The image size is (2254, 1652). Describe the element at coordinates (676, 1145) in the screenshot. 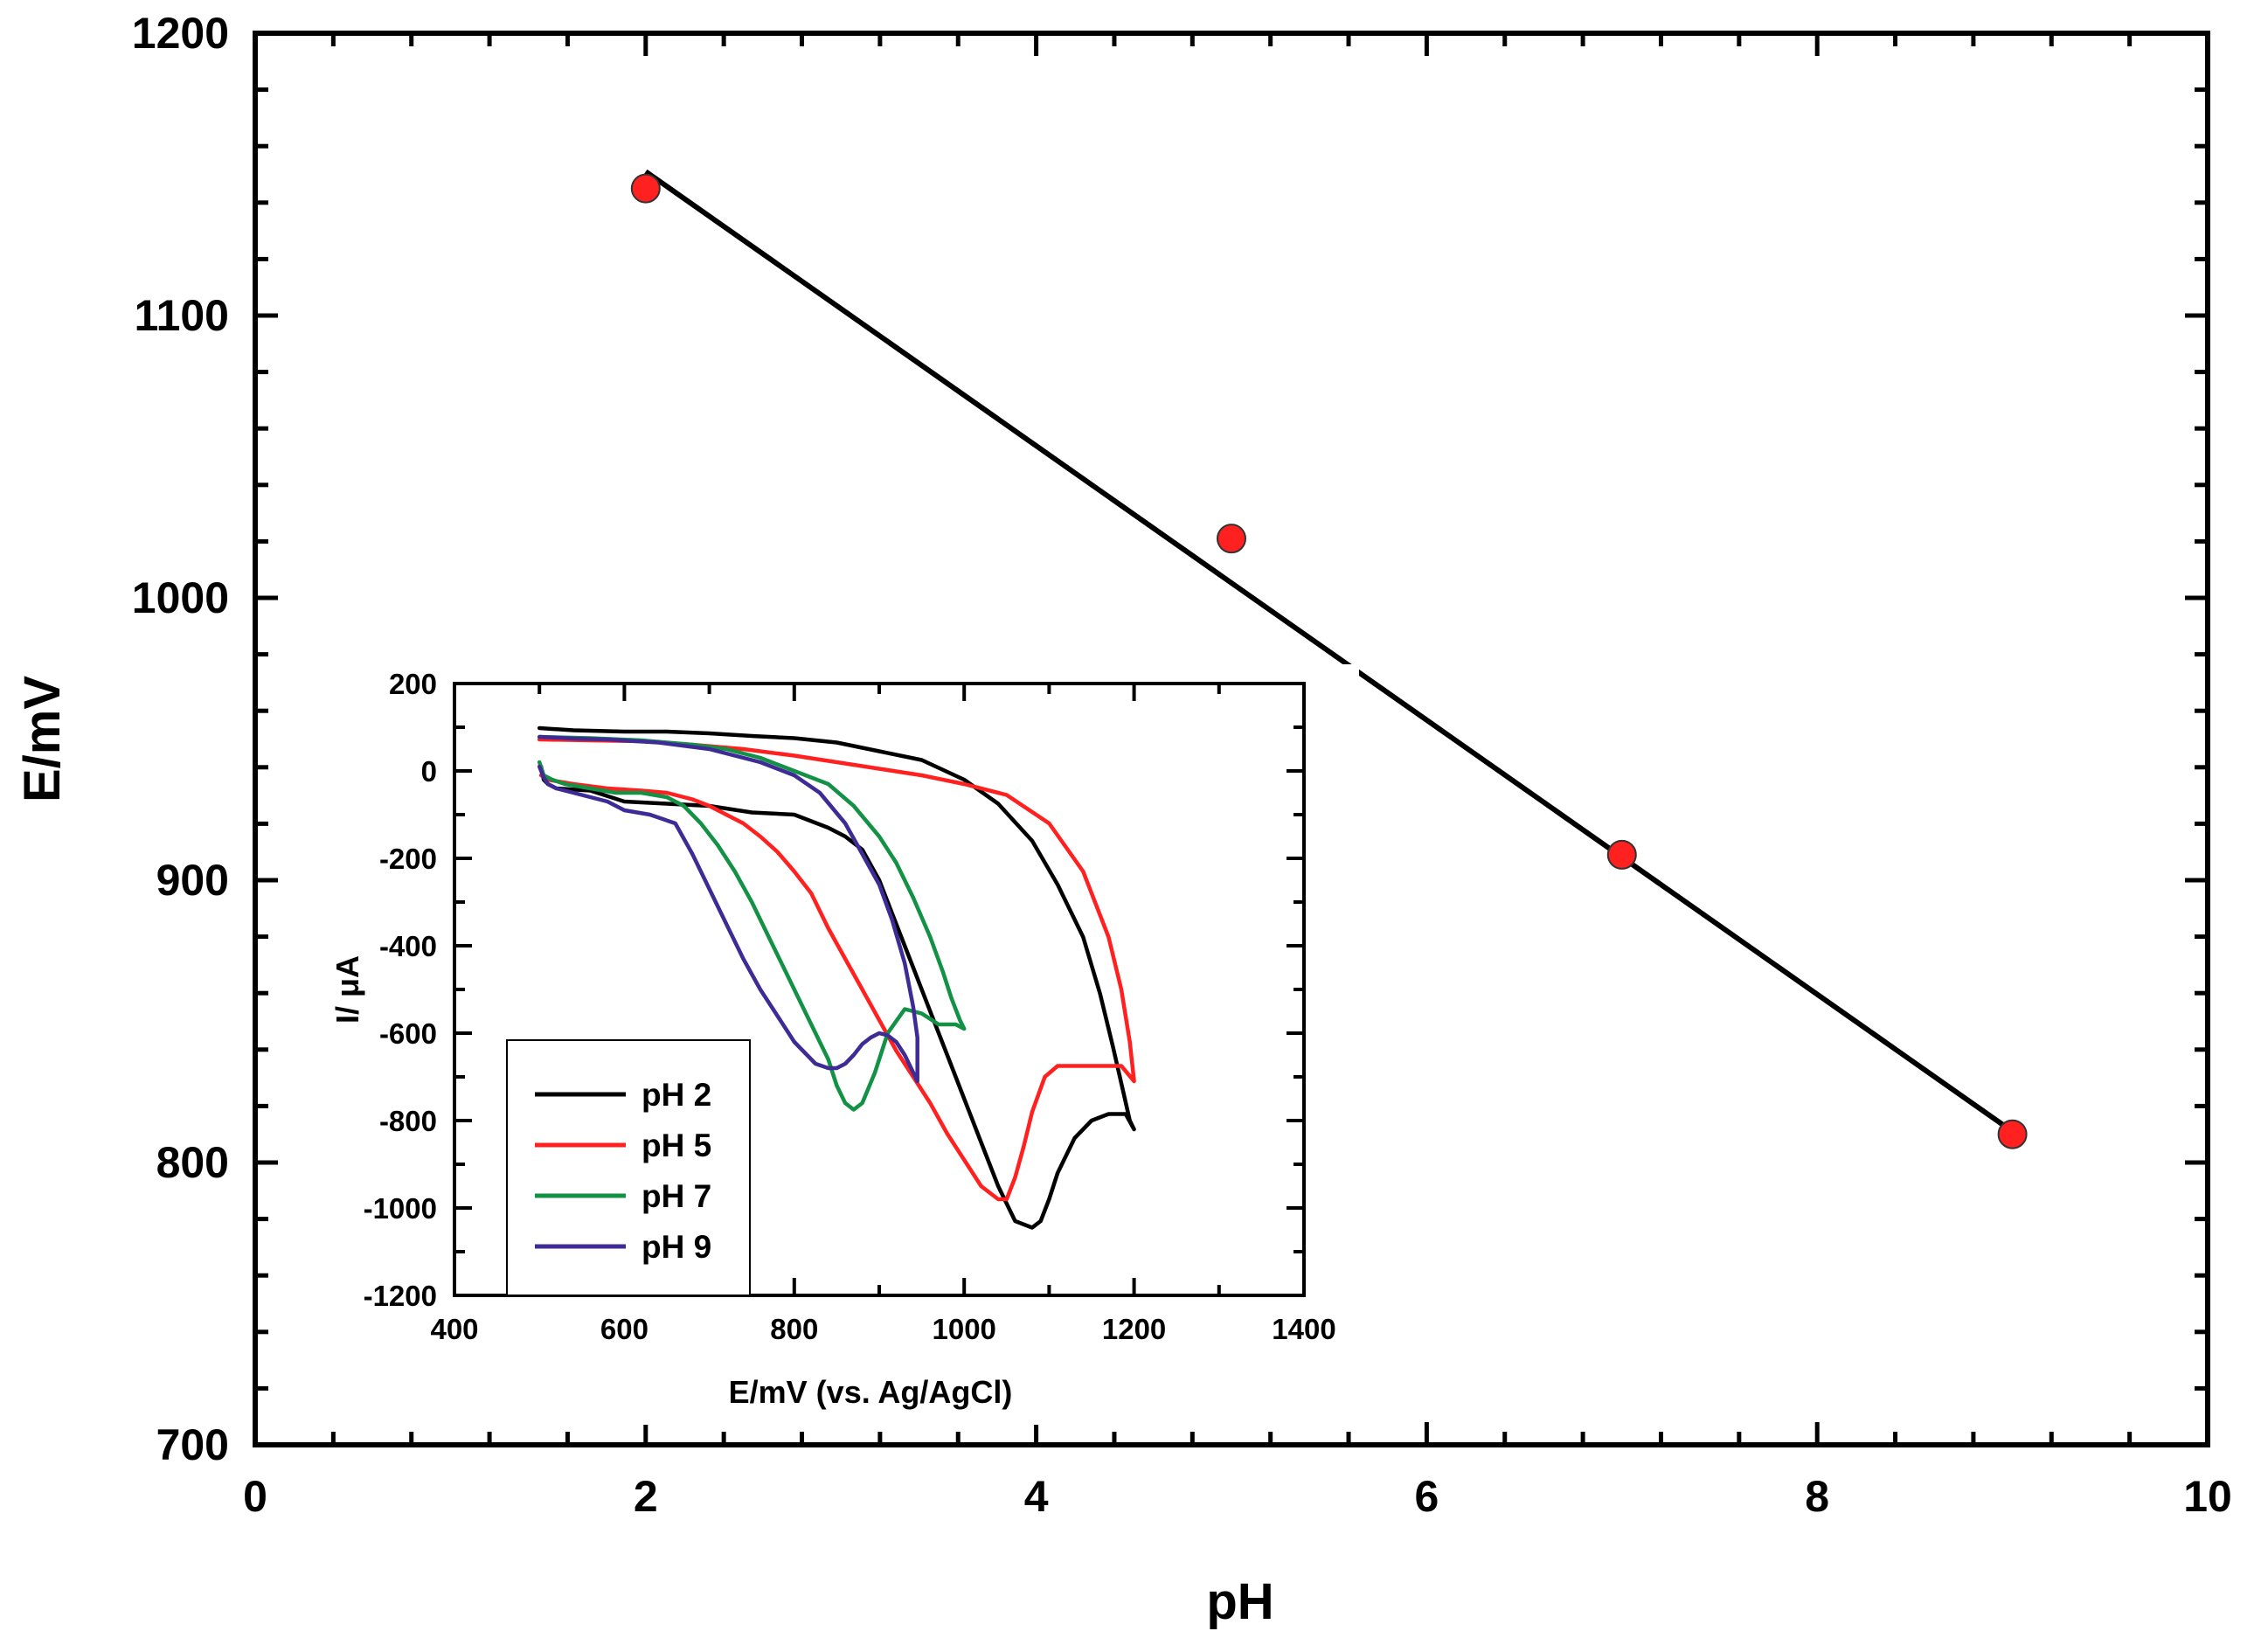

I see `legend-label: pH 5` at that location.